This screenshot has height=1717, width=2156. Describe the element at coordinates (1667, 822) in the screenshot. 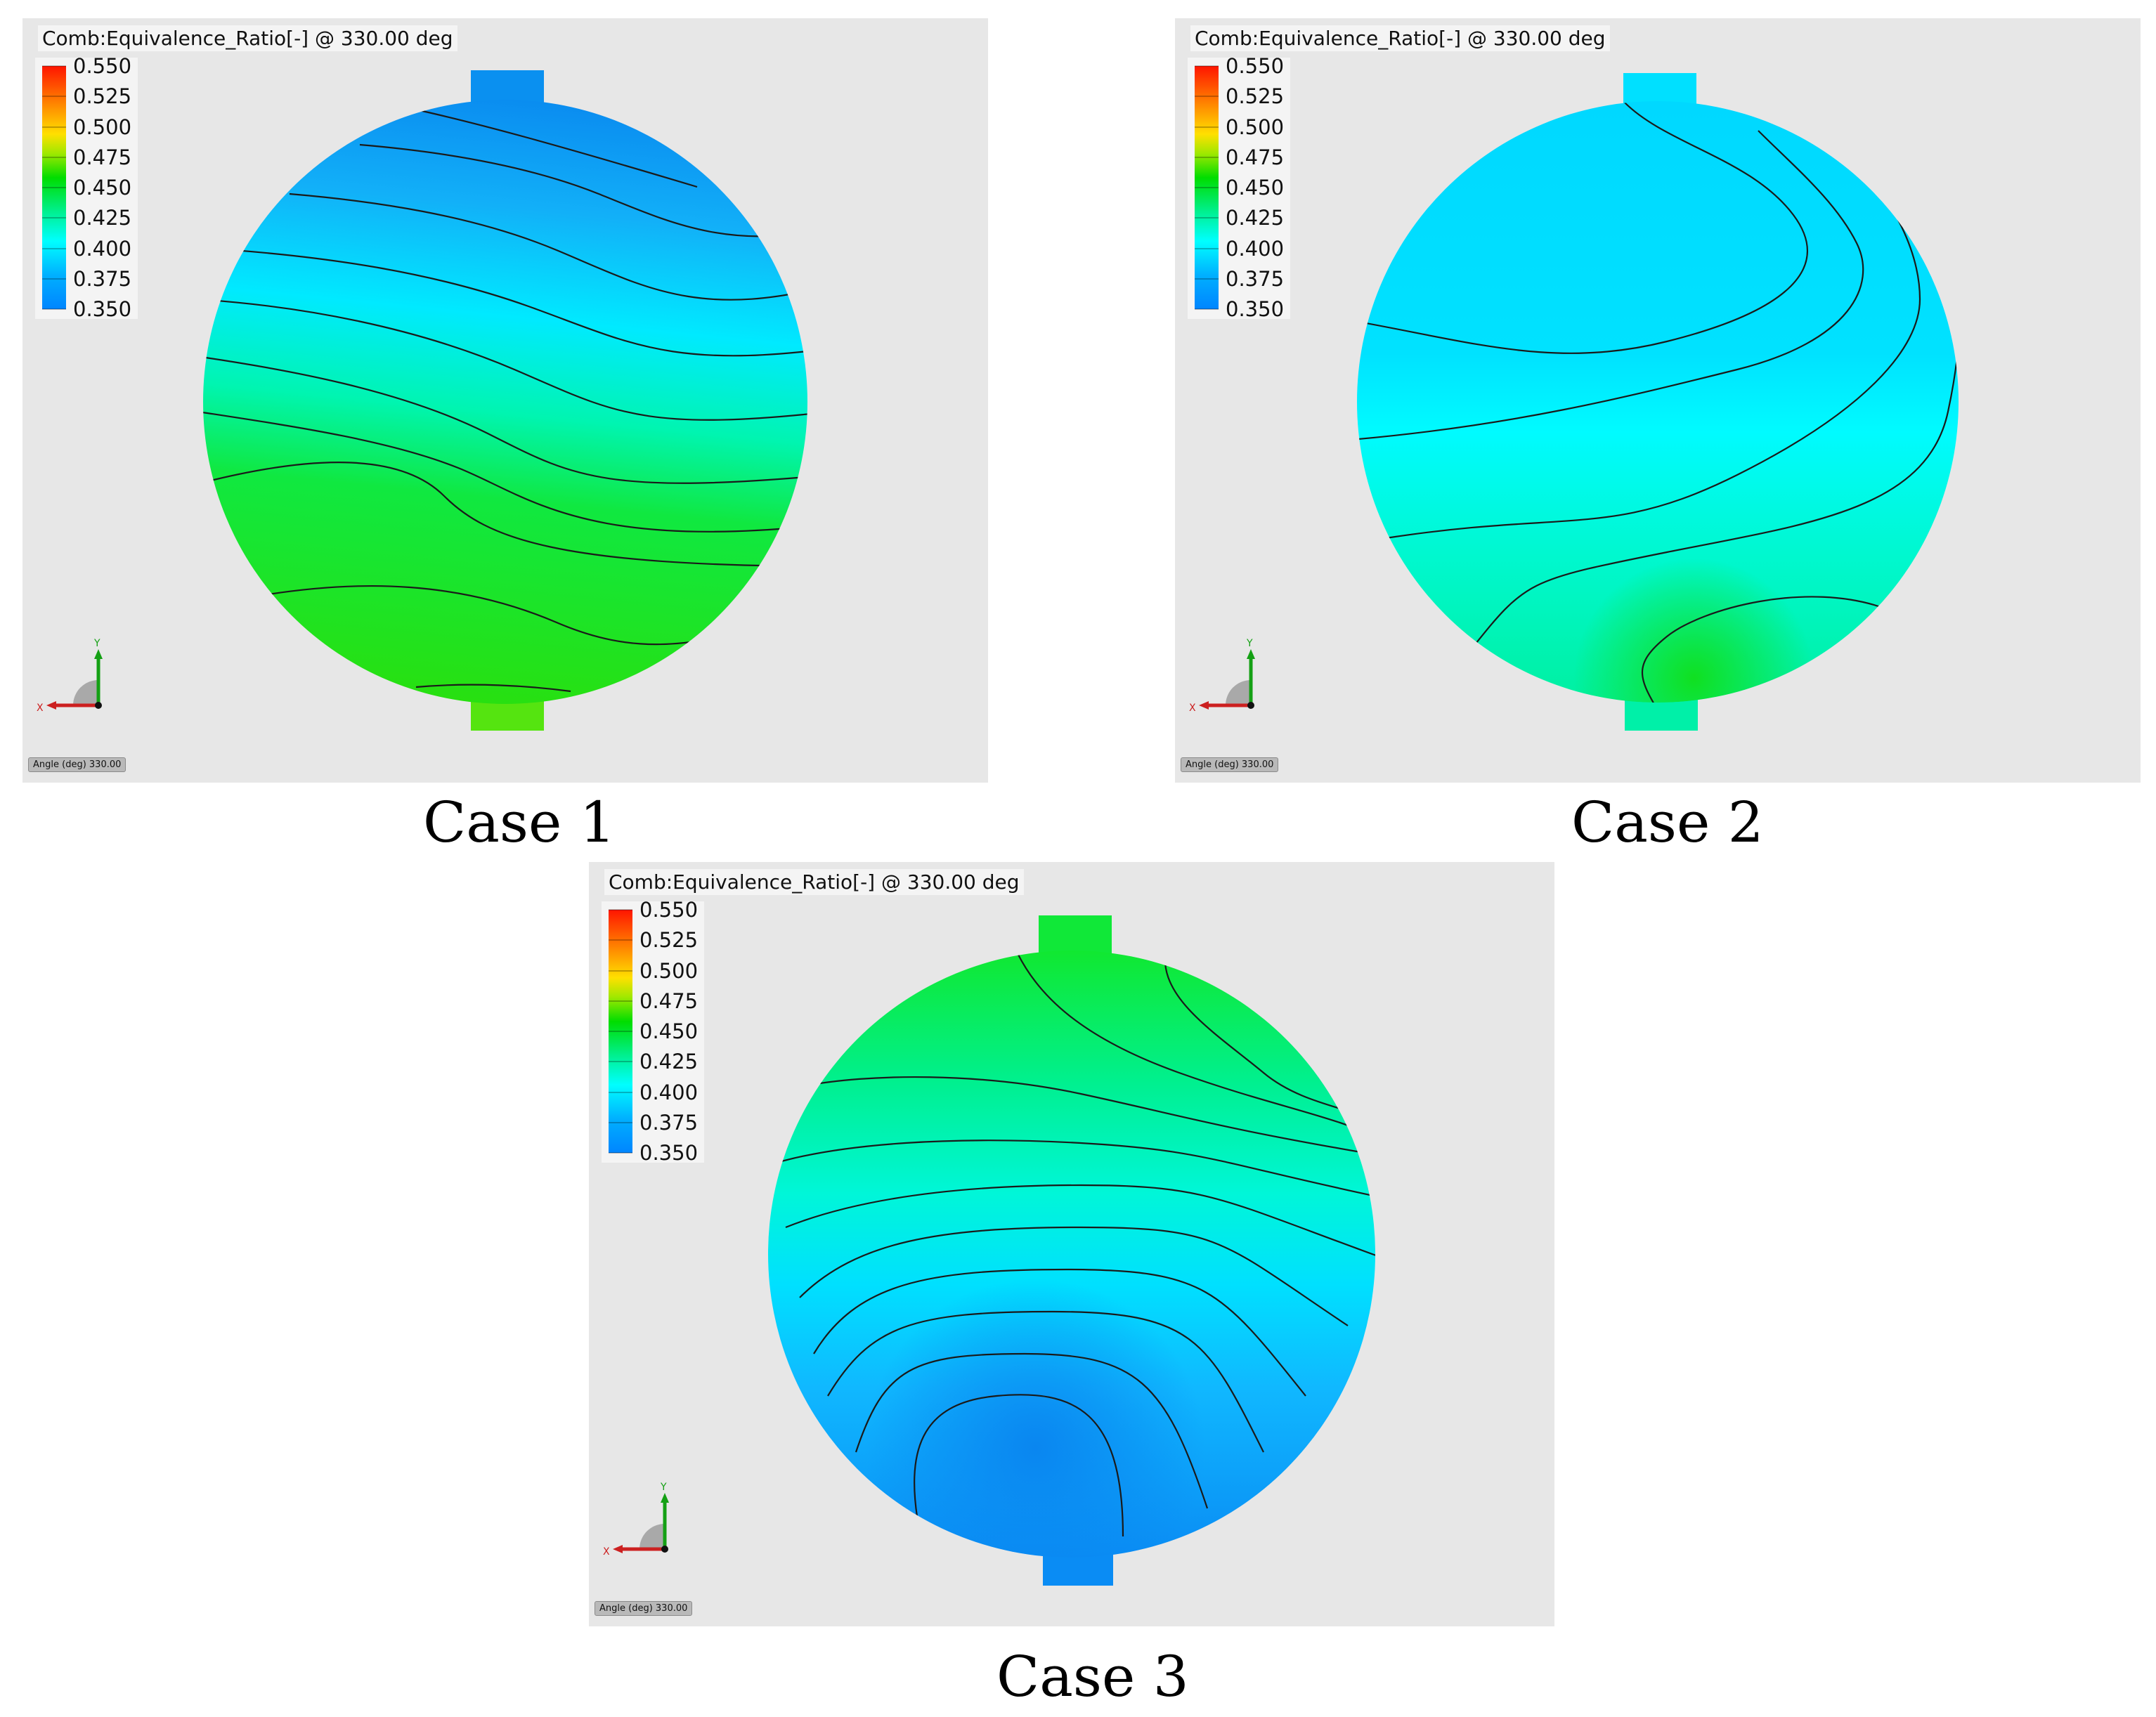

I see `case-caption-2: Case 2` at that location.